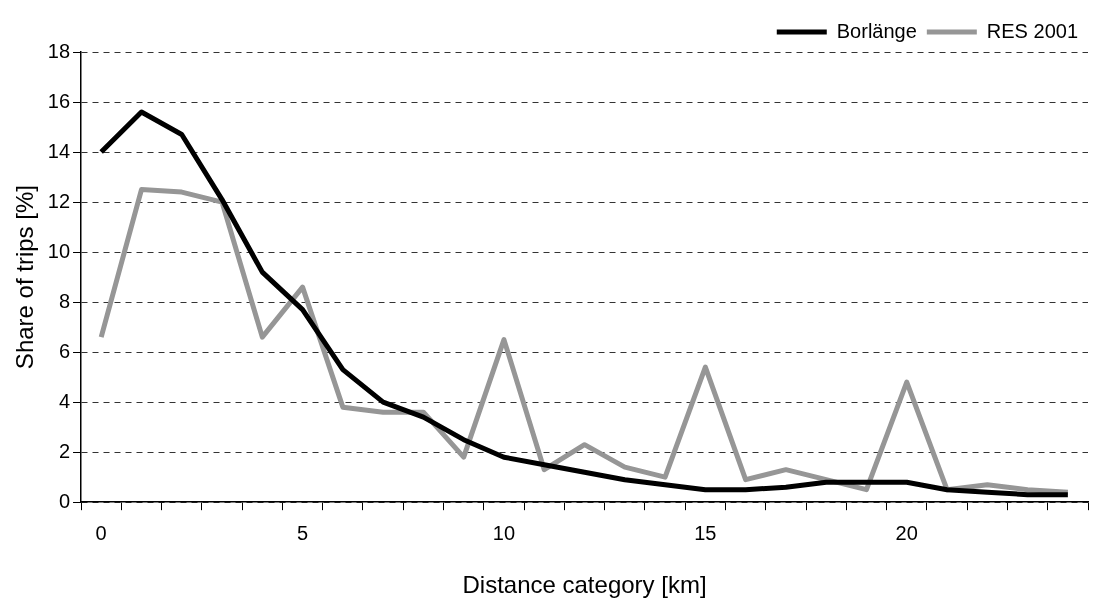 Image resolution: width=1116 pixels, height=613 pixels. Describe the element at coordinates (59, 50) in the screenshot. I see `y-tick-label: 18` at that location.